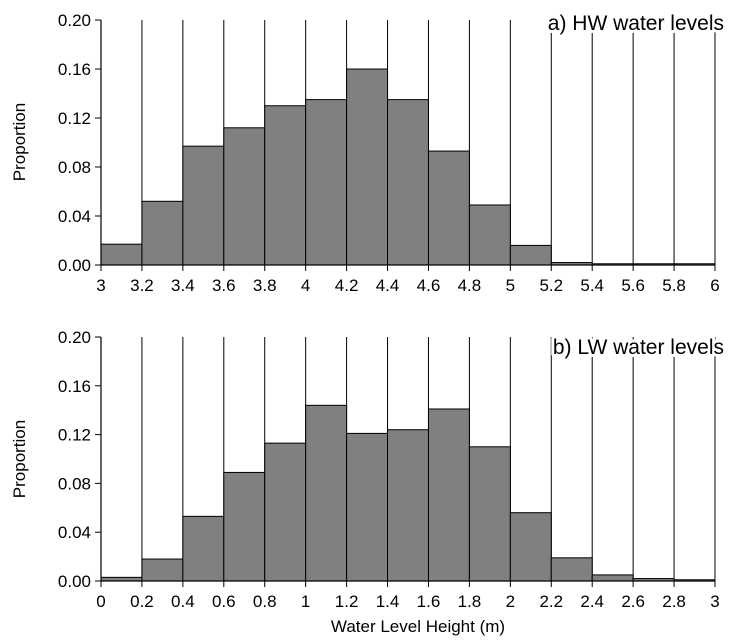  Describe the element at coordinates (633, 601) in the screenshot. I see `x-tick-label: 2.6` at that location.